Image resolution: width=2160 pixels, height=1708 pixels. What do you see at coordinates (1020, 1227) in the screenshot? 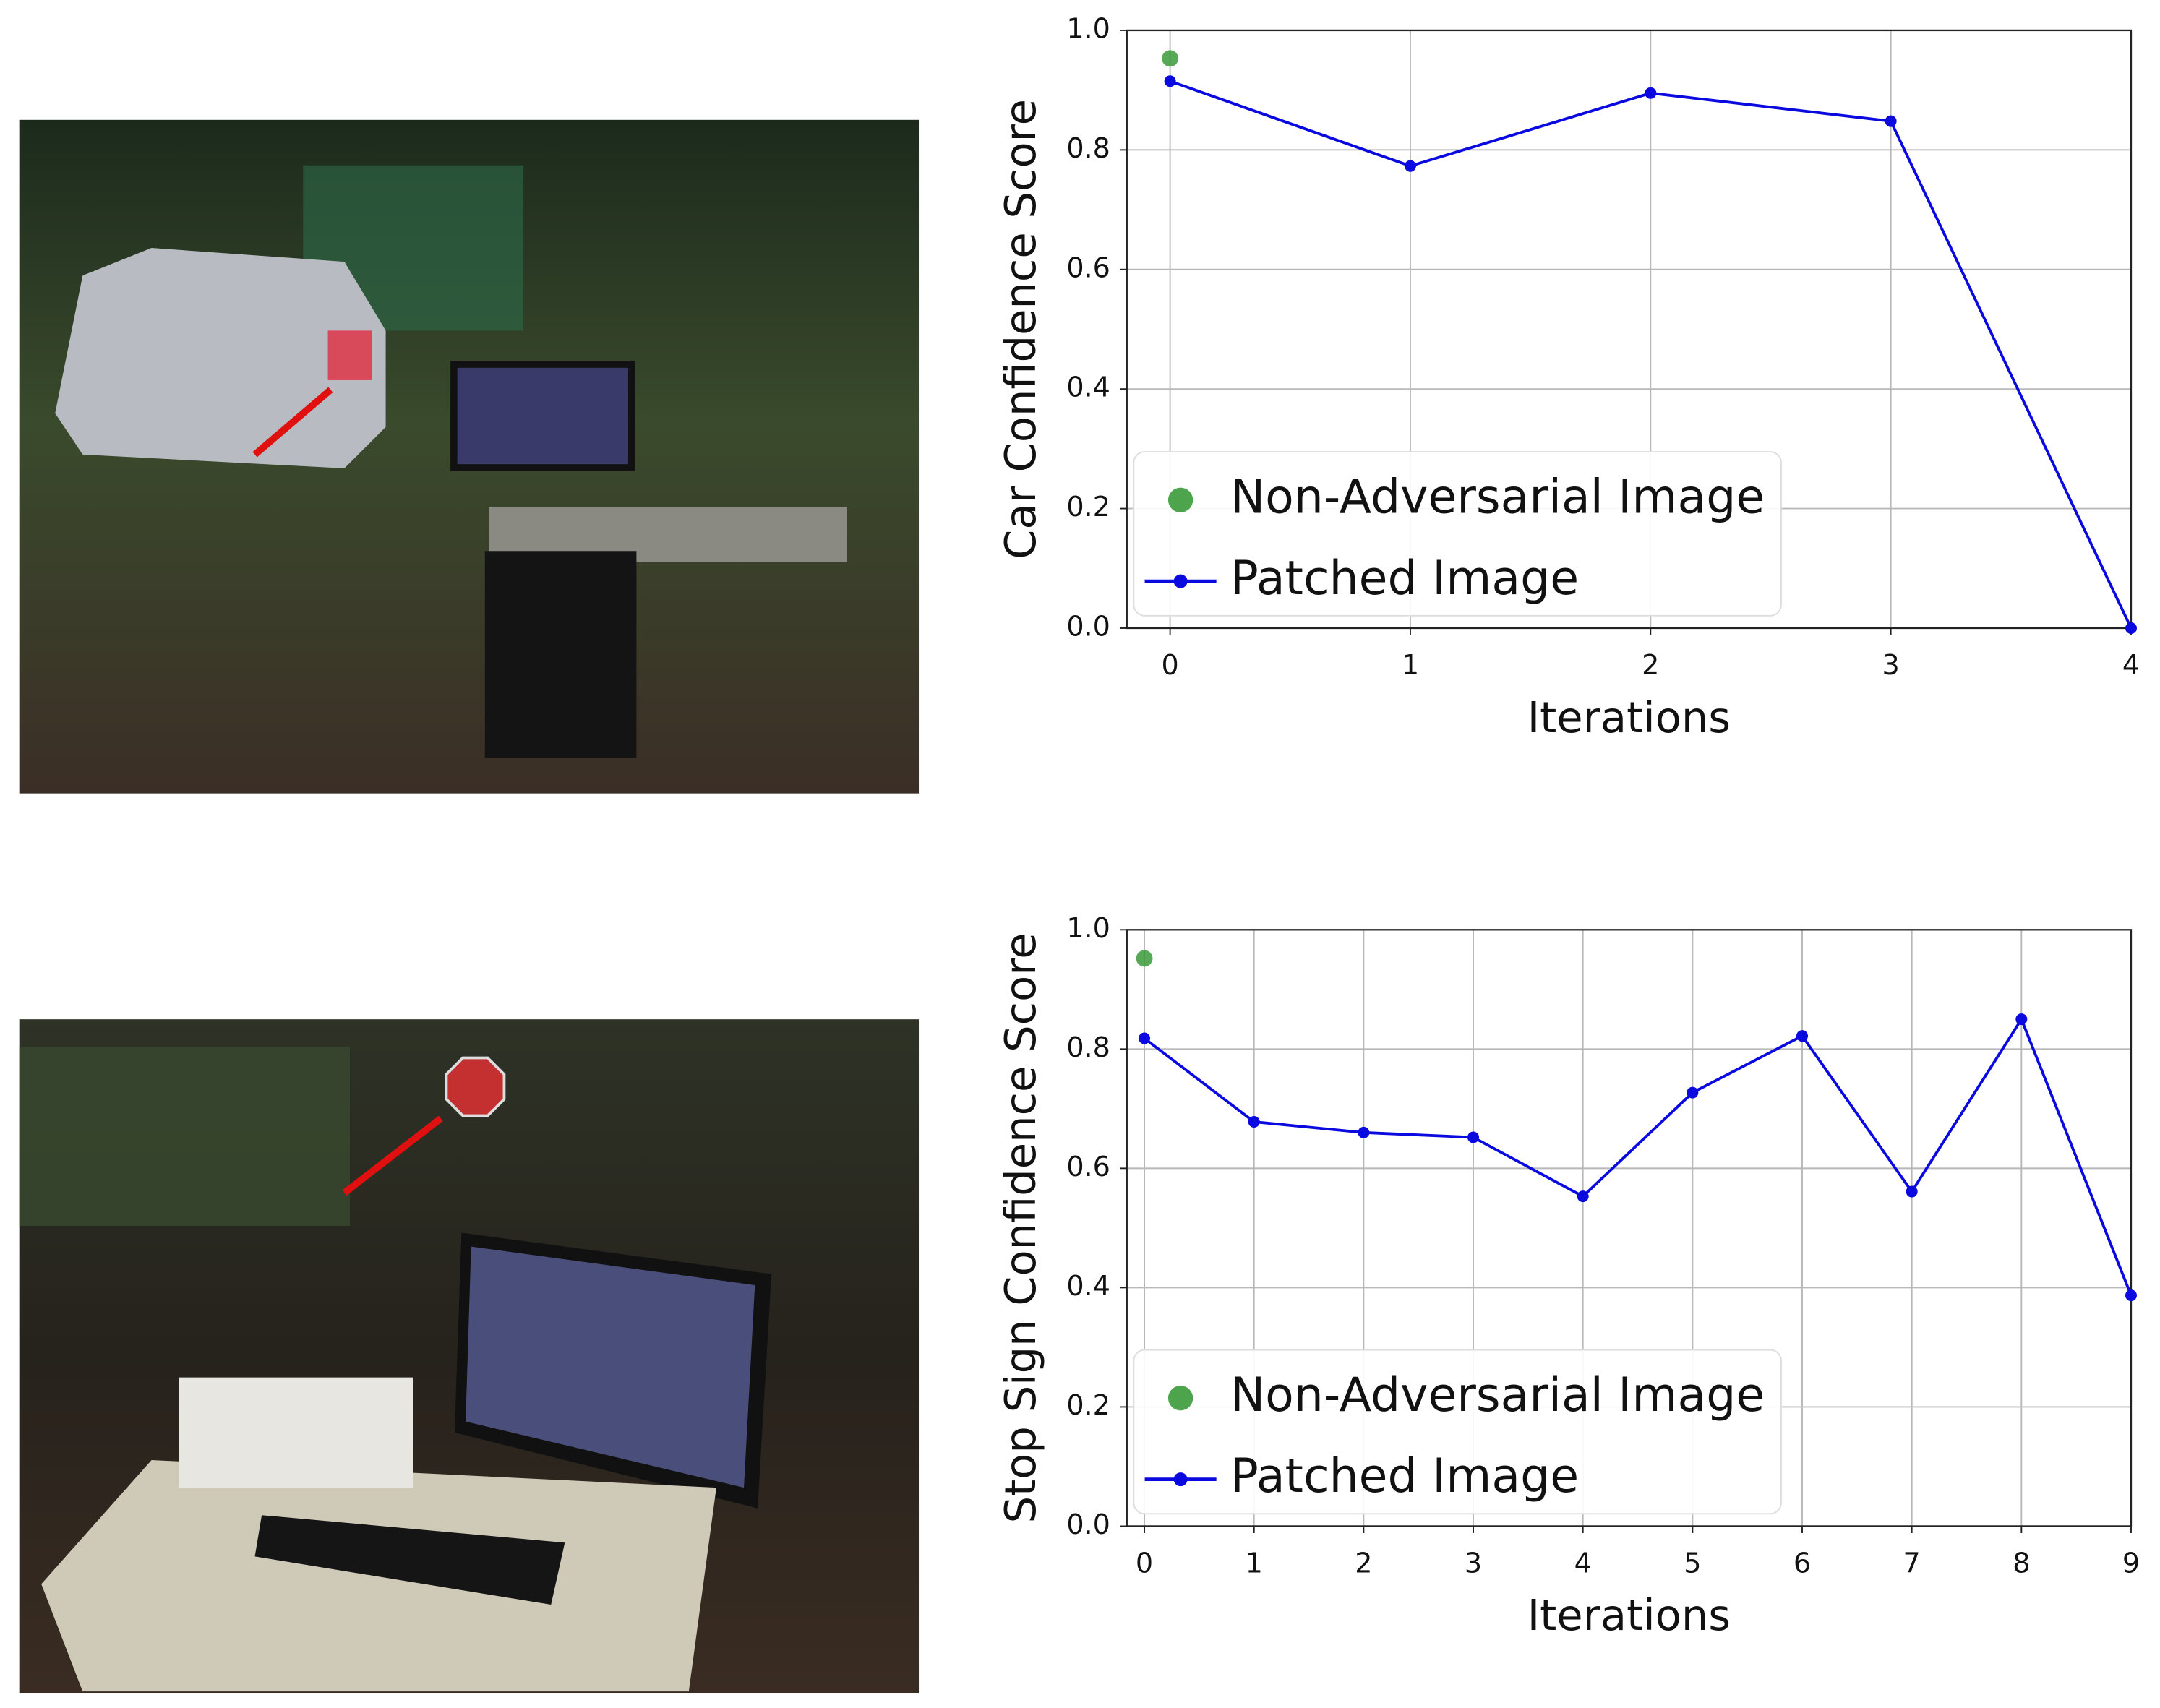
I see `y-axis-label: Stop Sign Confidence Score` at bounding box center [1020, 1227].